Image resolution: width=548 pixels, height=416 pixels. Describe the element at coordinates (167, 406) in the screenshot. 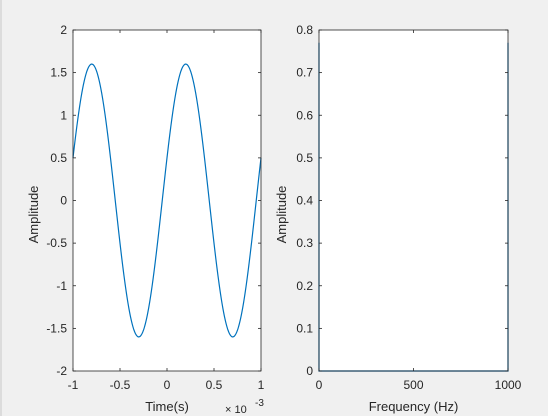

I see `x-axis-label: Time(s)` at that location.